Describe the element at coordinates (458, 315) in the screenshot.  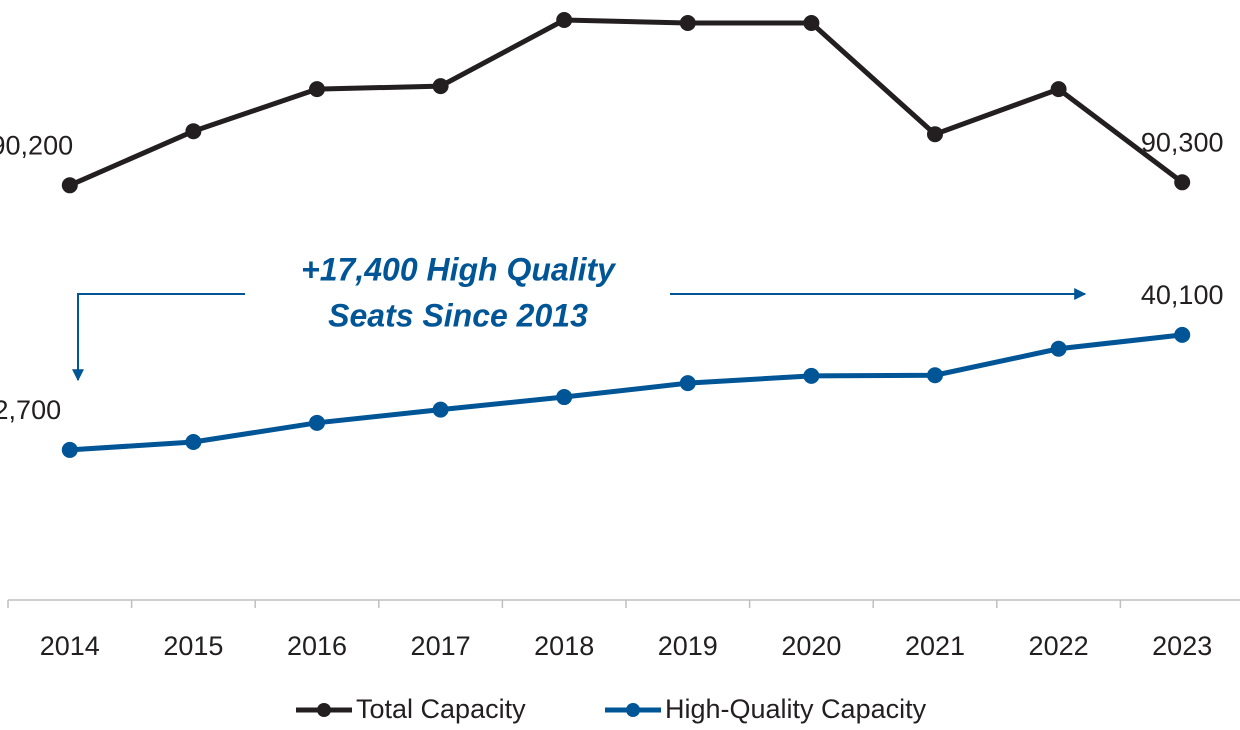
I see `annotation: Seats Since 2013` at that location.